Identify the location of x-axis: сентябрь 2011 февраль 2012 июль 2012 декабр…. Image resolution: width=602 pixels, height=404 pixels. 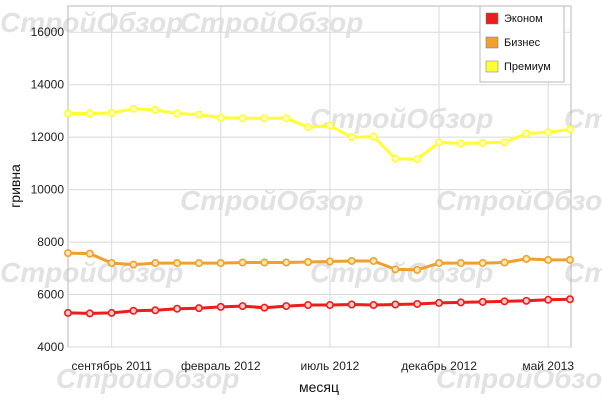
(323, 366).